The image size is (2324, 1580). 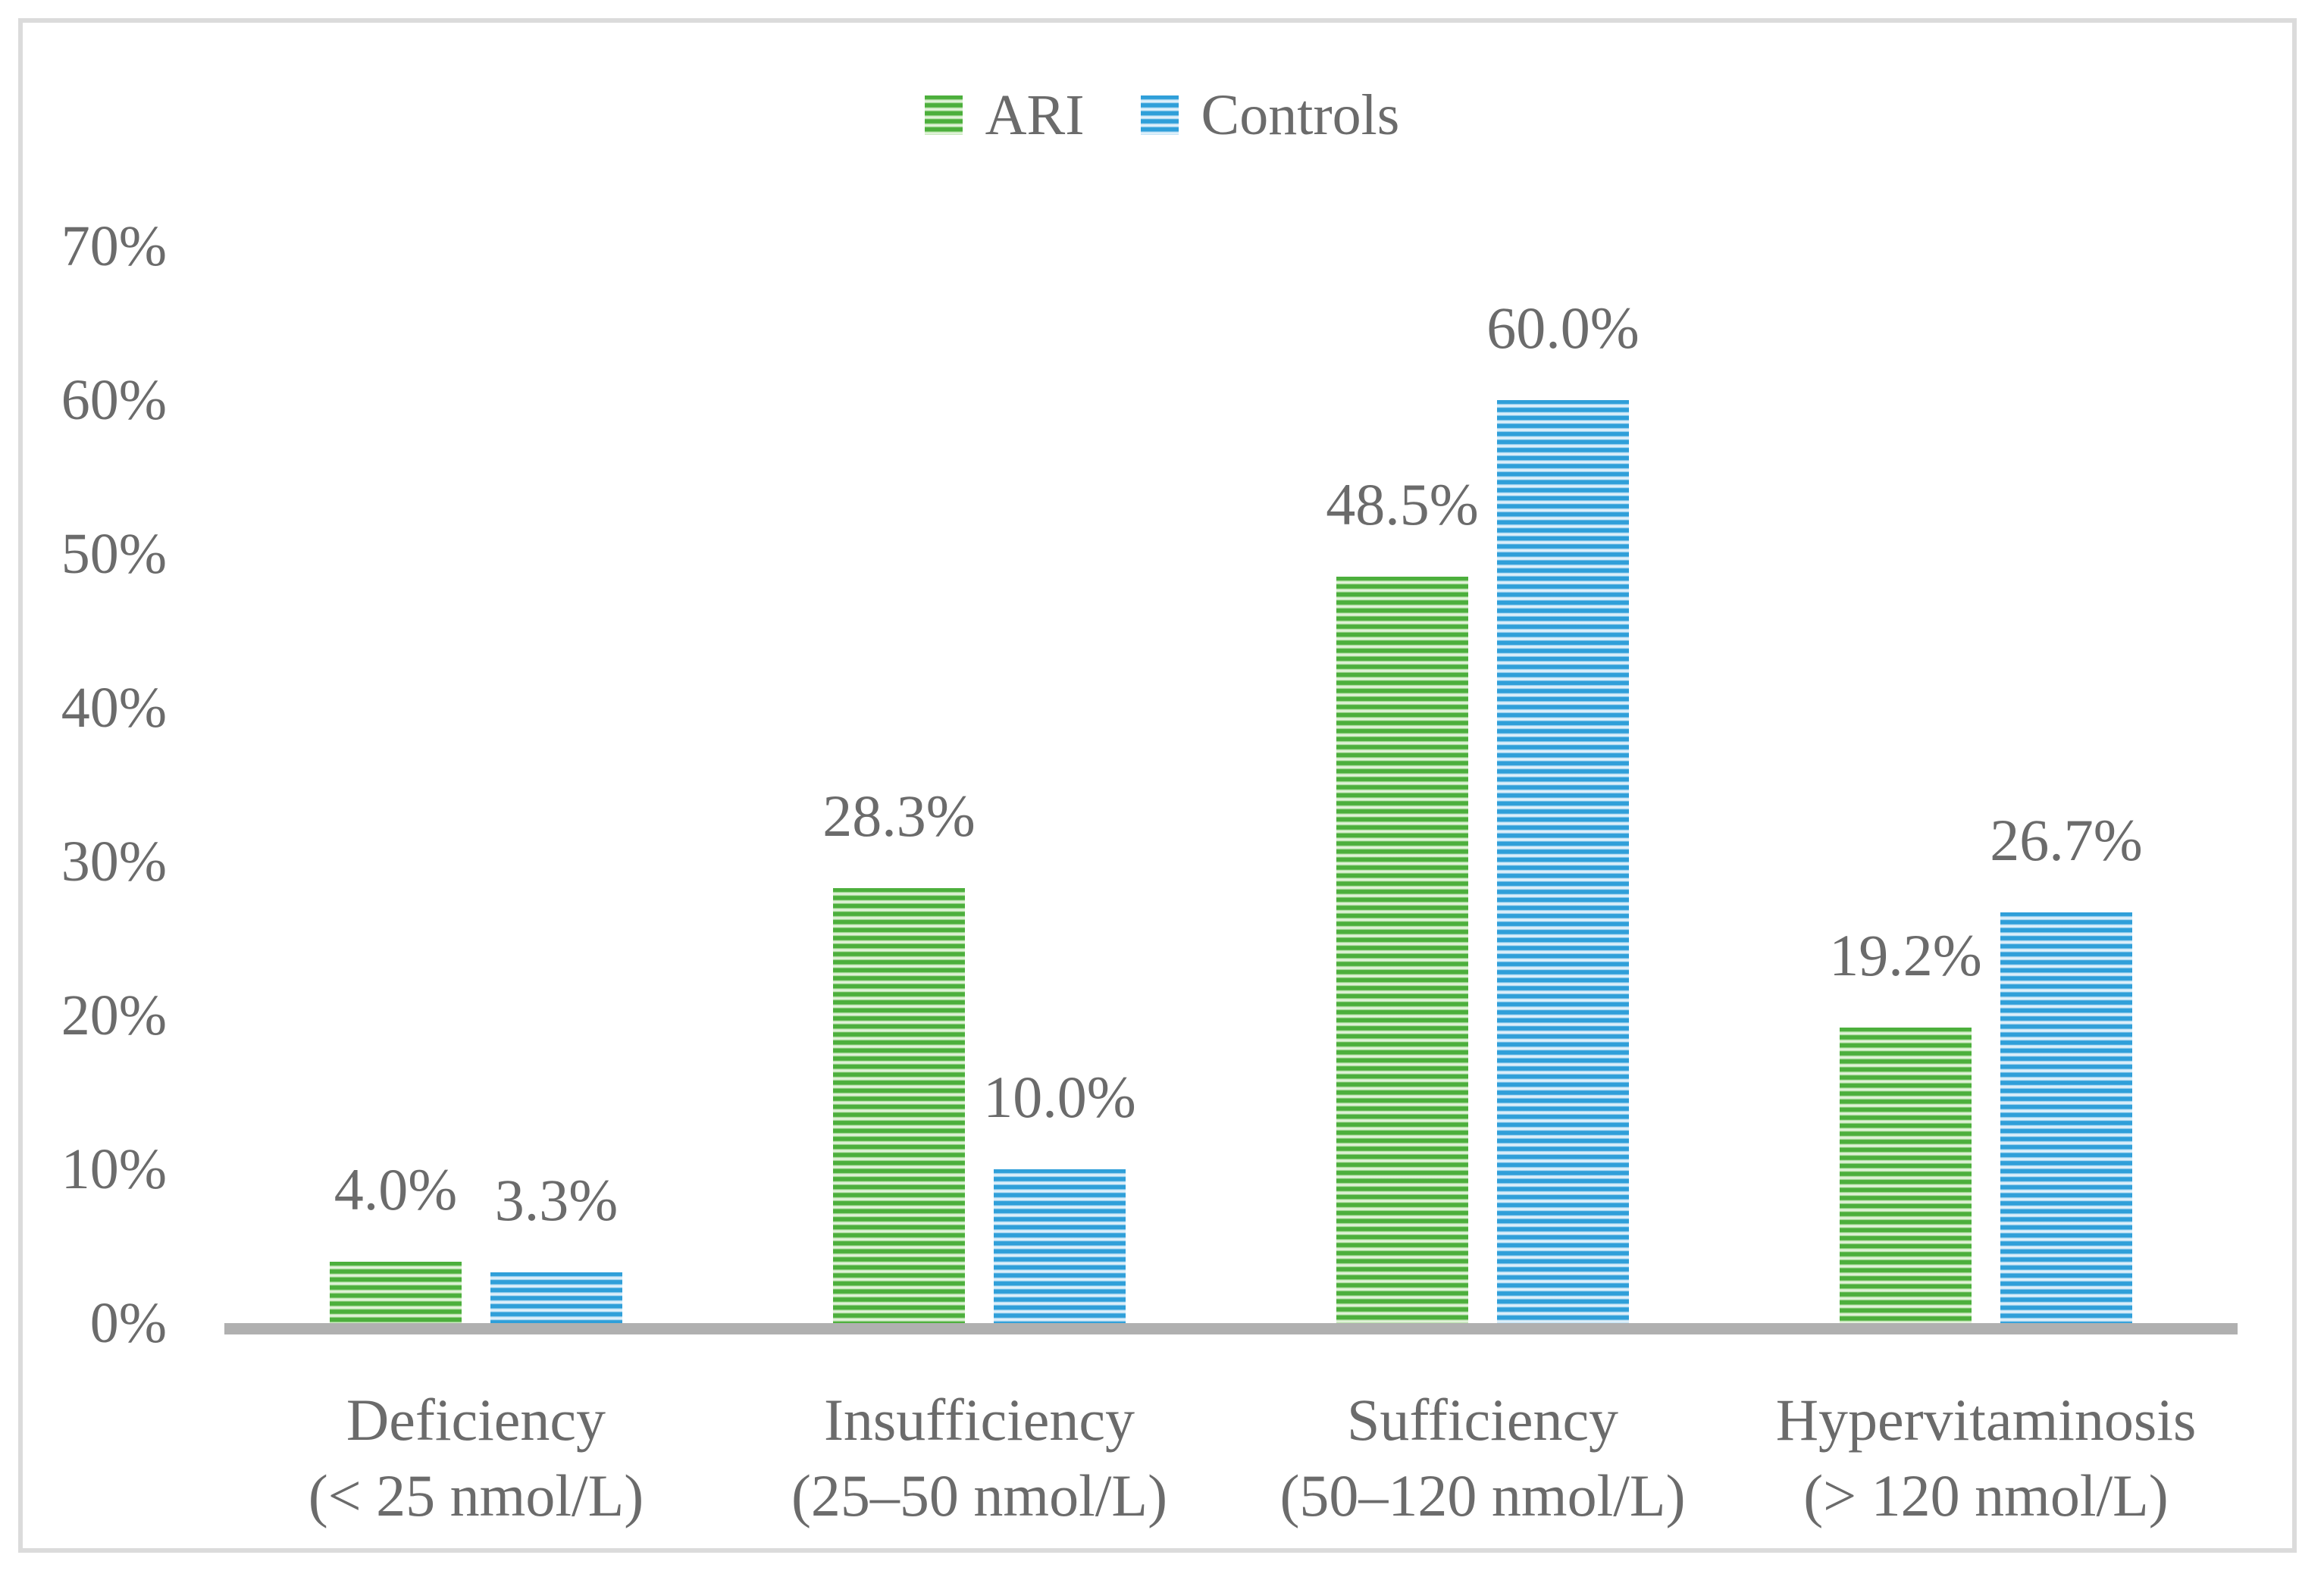 I want to click on bar-controls-deficiency, so click(x=556, y=1297).